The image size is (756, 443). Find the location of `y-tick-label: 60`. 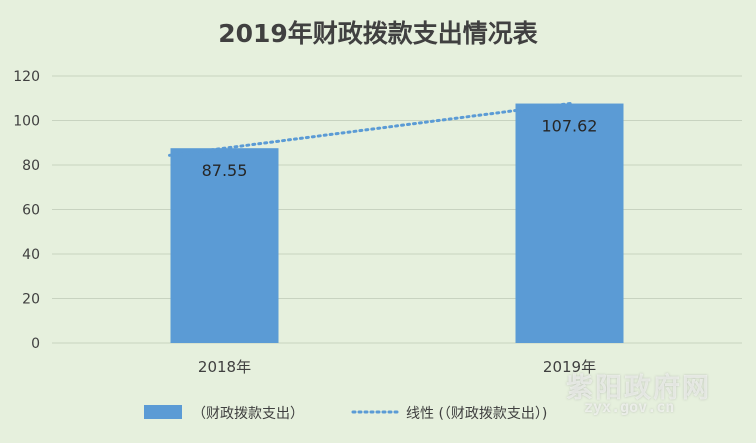

y-tick-label: 60 is located at coordinates (31, 211).